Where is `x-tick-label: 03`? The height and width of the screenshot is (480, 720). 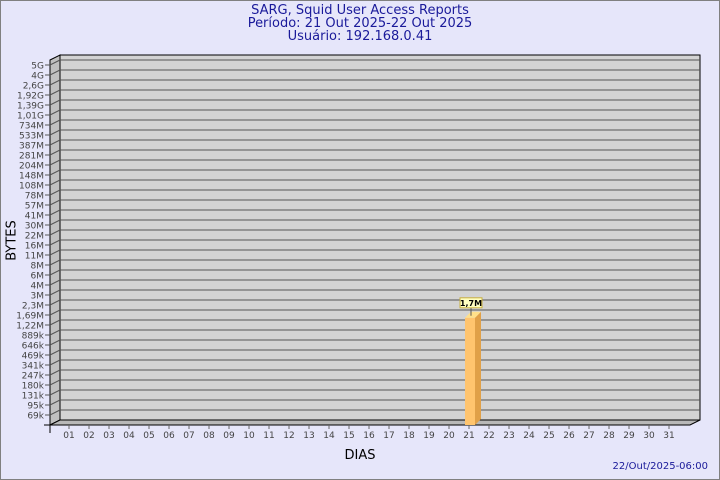 x-tick-label: 03 is located at coordinates (108, 436).